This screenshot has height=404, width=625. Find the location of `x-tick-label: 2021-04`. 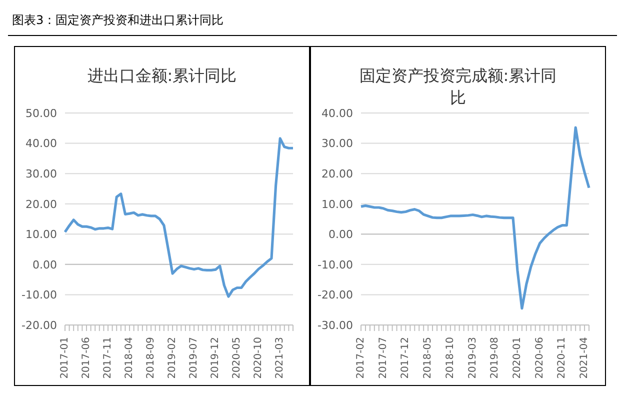

x-tick-label: 2021-04 is located at coordinates (584, 358).